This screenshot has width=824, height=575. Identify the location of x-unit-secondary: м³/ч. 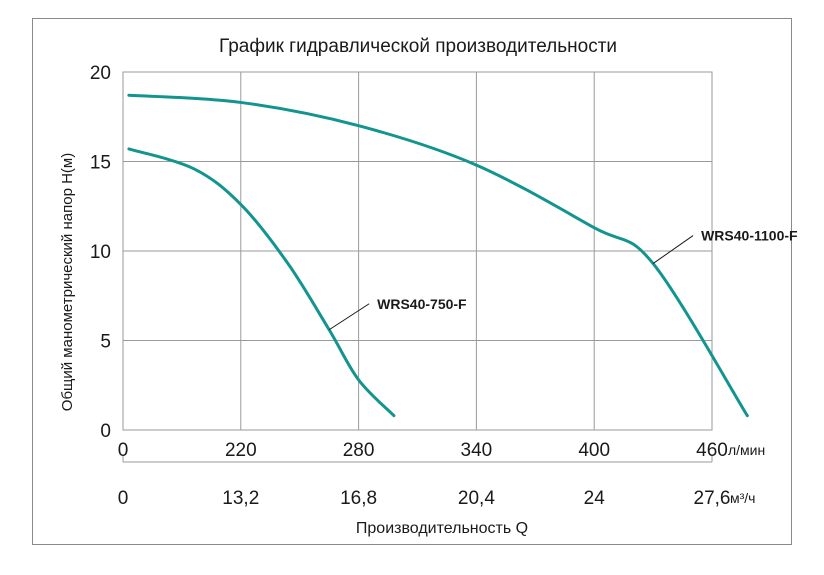
(742, 498).